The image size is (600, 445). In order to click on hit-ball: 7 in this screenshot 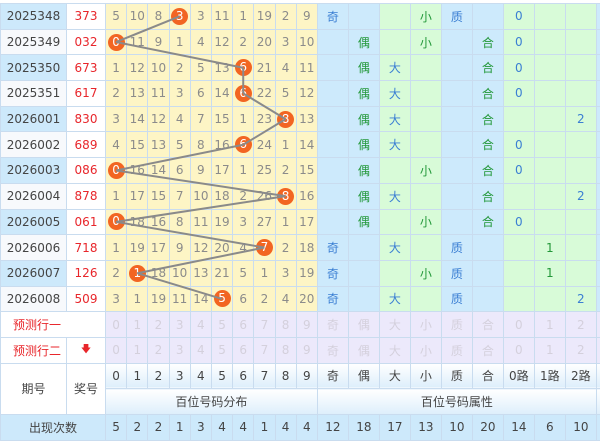, I will do `click(264, 248)`.